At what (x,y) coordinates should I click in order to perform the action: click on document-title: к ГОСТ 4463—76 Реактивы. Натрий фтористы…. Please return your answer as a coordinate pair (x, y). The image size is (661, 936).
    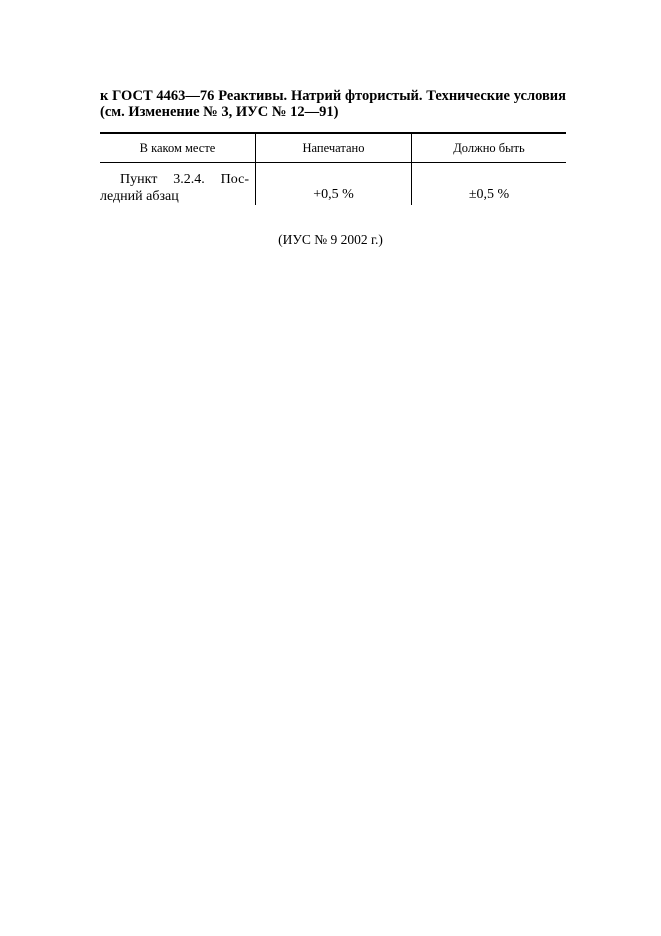
    Looking at the image, I should click on (333, 104).